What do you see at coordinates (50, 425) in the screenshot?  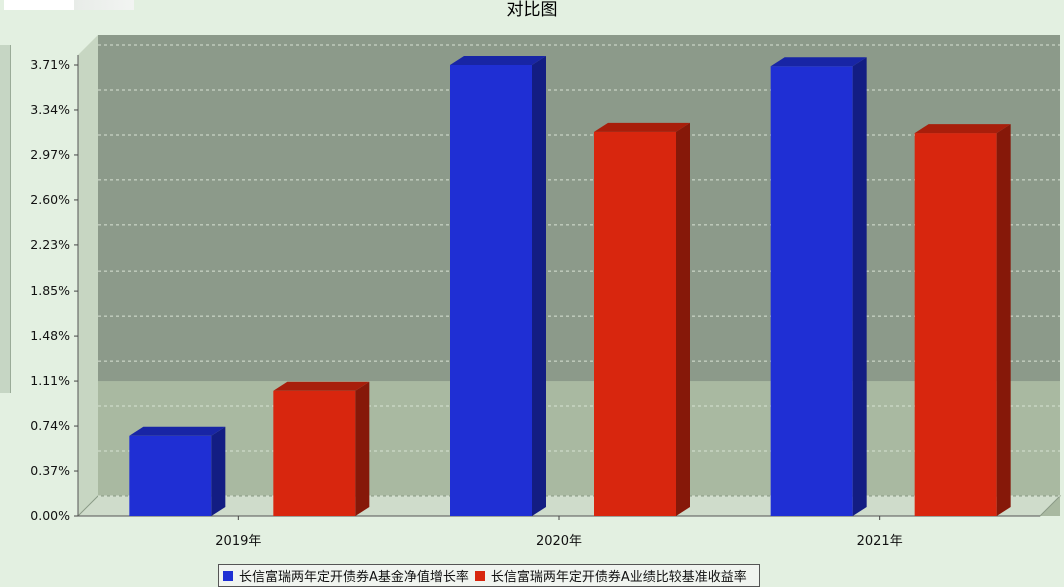 I see `y-tick-label: 0.74%` at bounding box center [50, 425].